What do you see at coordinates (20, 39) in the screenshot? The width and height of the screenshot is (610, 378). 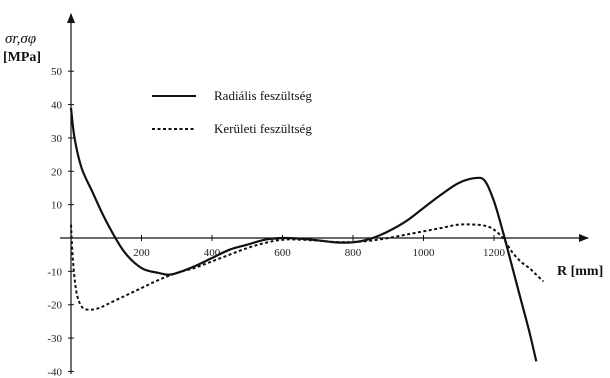 I see `y-axis-symbol-label: σr,σφ` at bounding box center [20, 39].